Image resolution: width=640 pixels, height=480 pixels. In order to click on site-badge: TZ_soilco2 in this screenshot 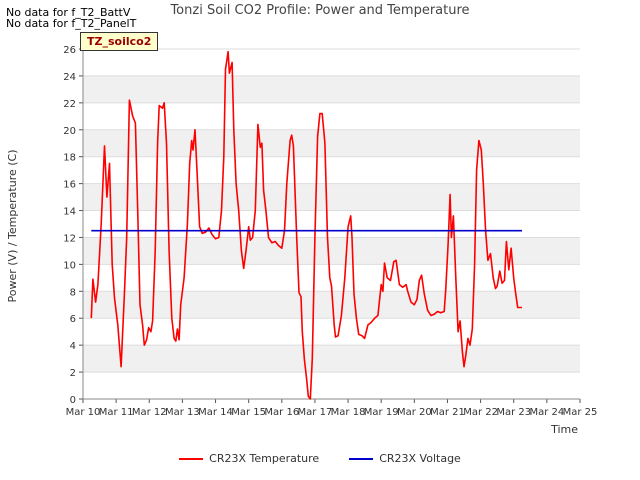, I will do `click(119, 41)`.